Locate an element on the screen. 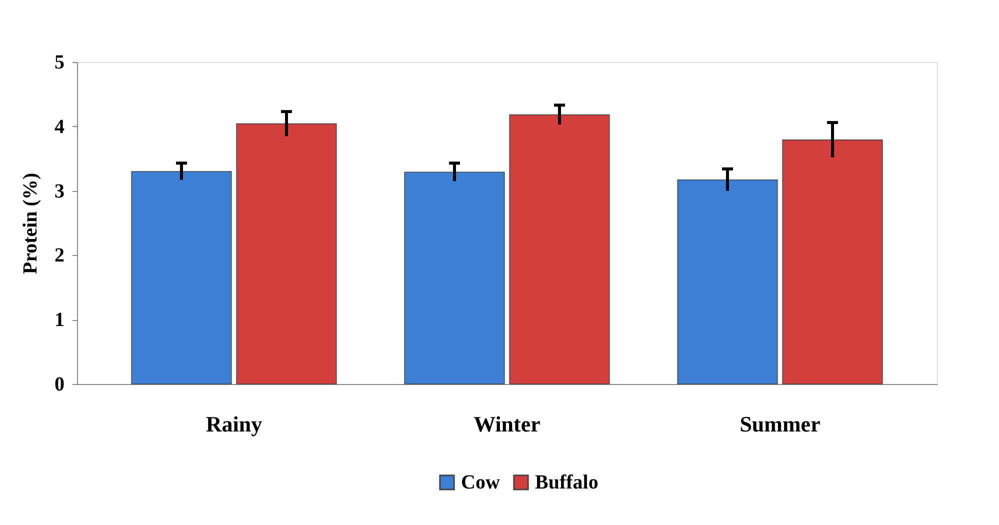 The height and width of the screenshot is (525, 999). legend-label: Cow is located at coordinates (480, 482).